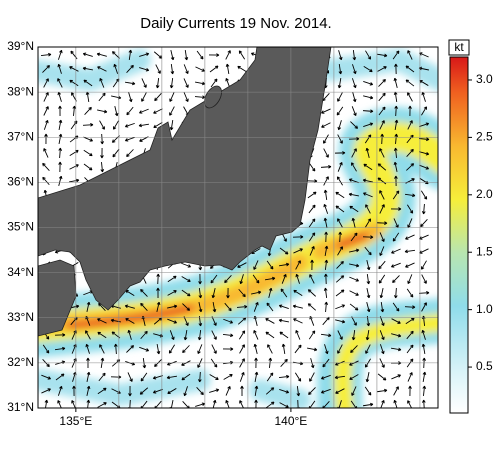 Image resolution: width=500 pixels, height=460 pixels. What do you see at coordinates (20, 227) in the screenshot?
I see `latitude-label: 35°N` at bounding box center [20, 227].